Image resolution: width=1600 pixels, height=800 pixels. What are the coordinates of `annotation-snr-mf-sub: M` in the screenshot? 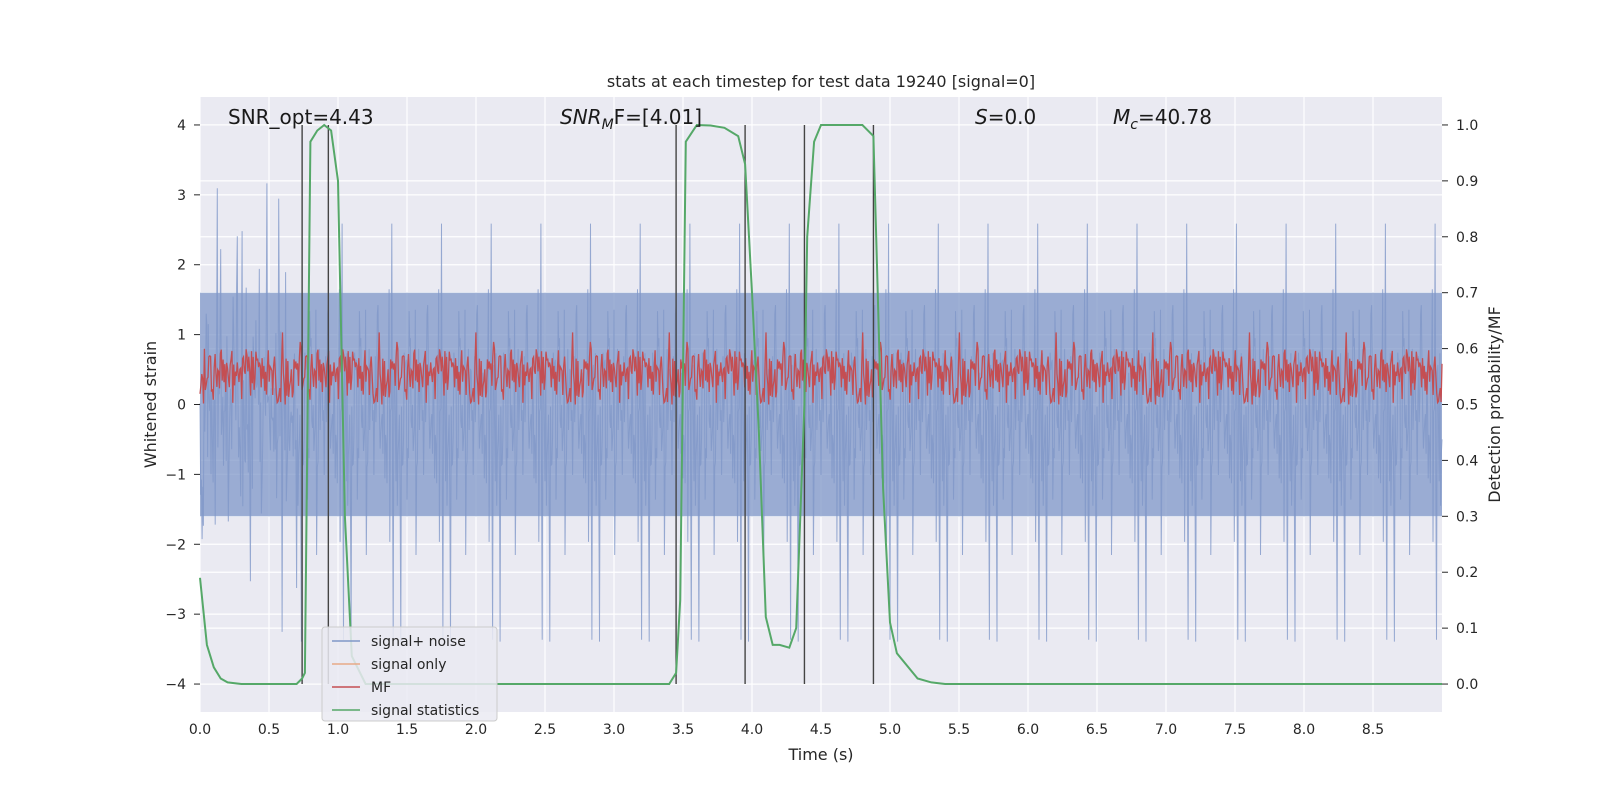 It's located at (608, 125).